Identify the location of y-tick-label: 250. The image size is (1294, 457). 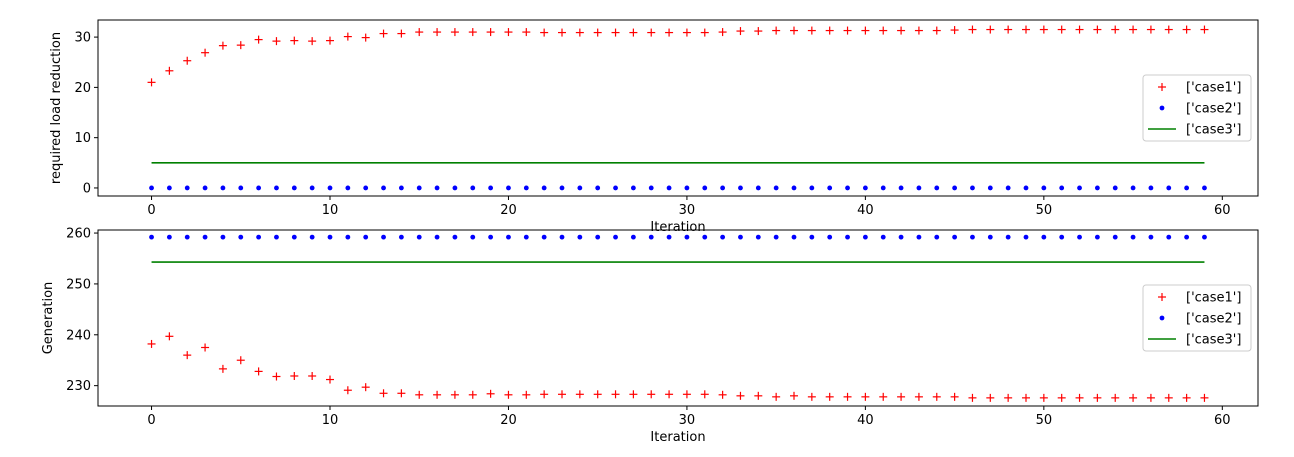
(78, 284).